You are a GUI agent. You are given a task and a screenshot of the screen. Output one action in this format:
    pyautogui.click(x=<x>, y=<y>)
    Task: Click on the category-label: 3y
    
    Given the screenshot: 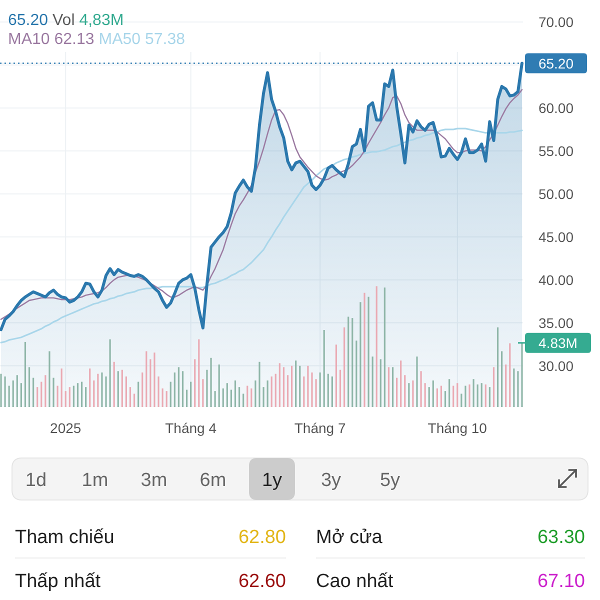 What is the action you would take?
    pyautogui.click(x=331, y=480)
    